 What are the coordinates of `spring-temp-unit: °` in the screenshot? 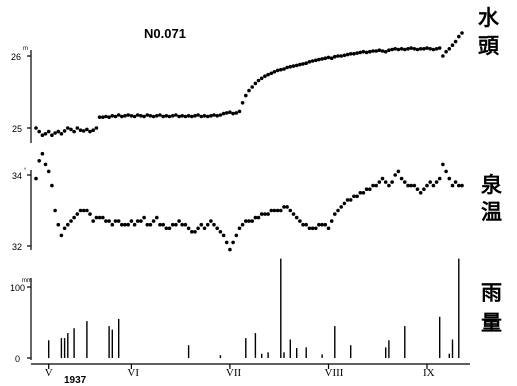 It's located at (25, 171).